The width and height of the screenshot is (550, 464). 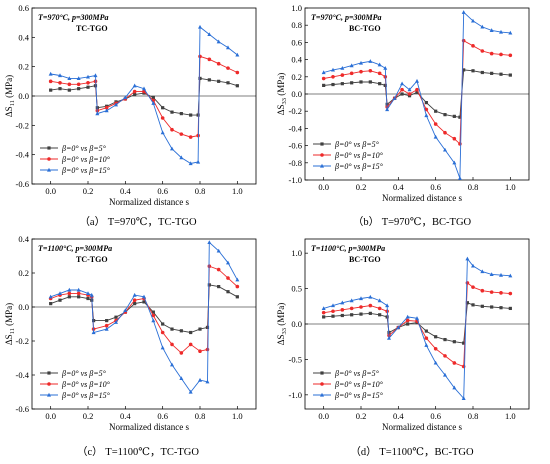 What do you see at coordinates (138, 452) in the screenshot?
I see `panel-caption: （c） T=1100℃，TC-TGO` at bounding box center [138, 452].